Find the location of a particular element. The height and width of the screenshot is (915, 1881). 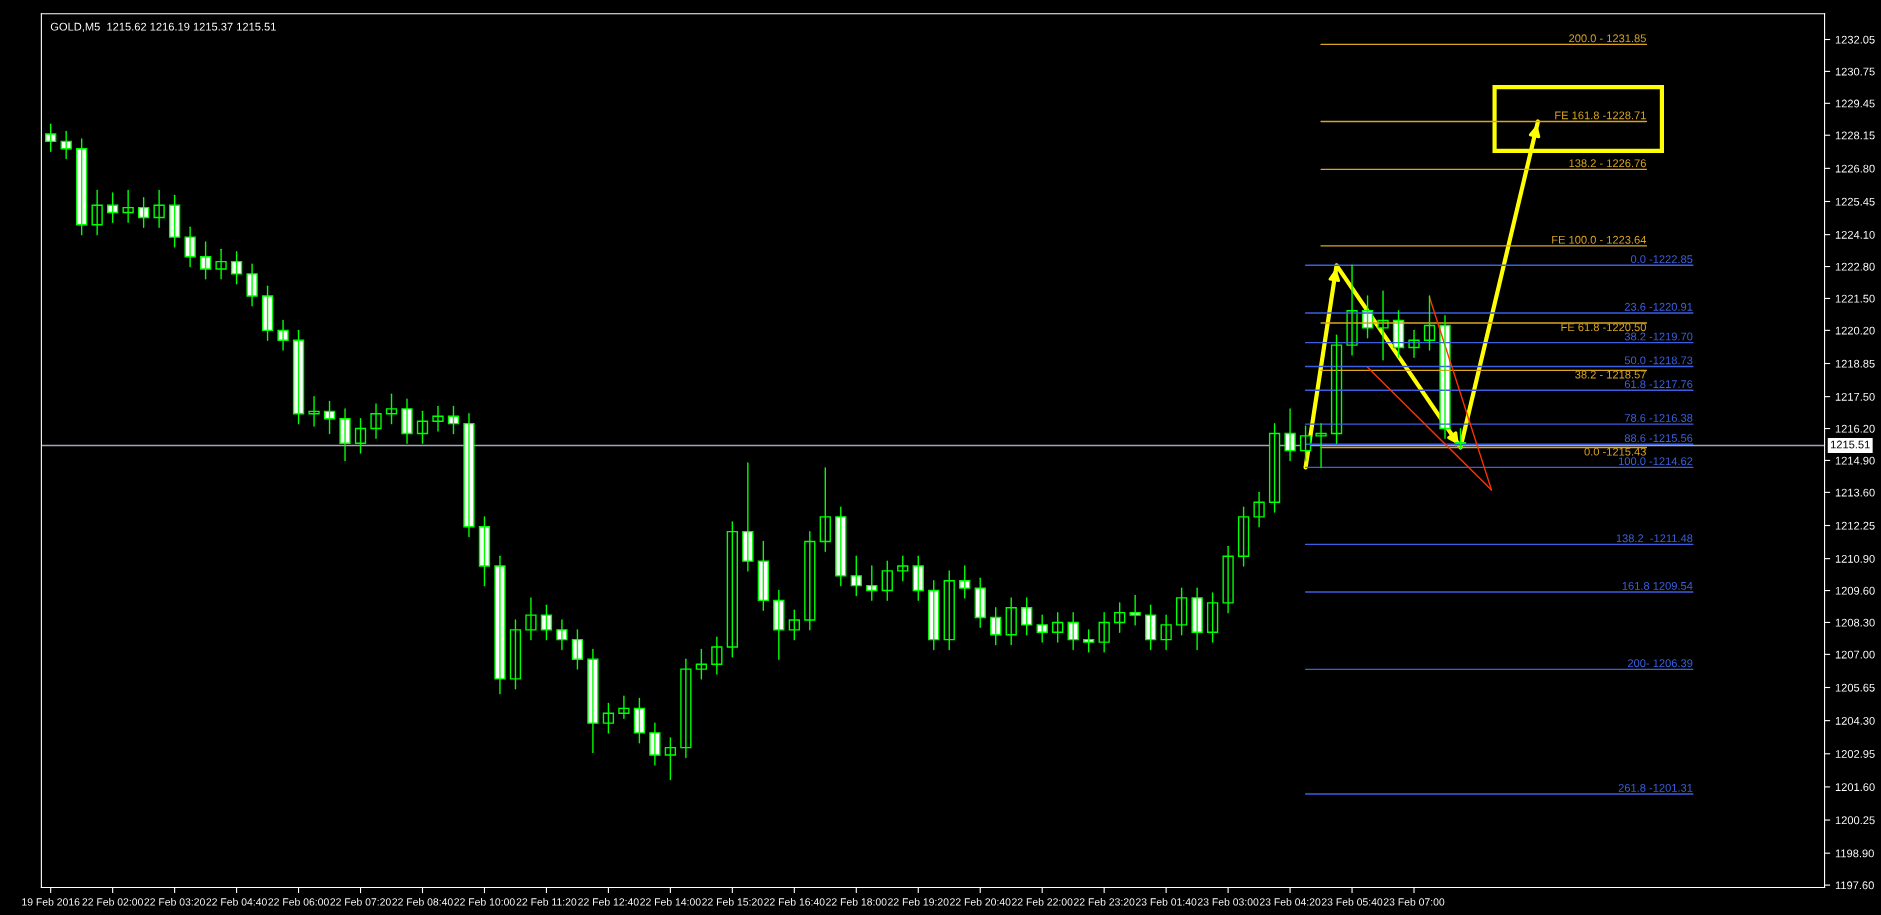

y-tick-label: 1230.75 is located at coordinates (1855, 71).